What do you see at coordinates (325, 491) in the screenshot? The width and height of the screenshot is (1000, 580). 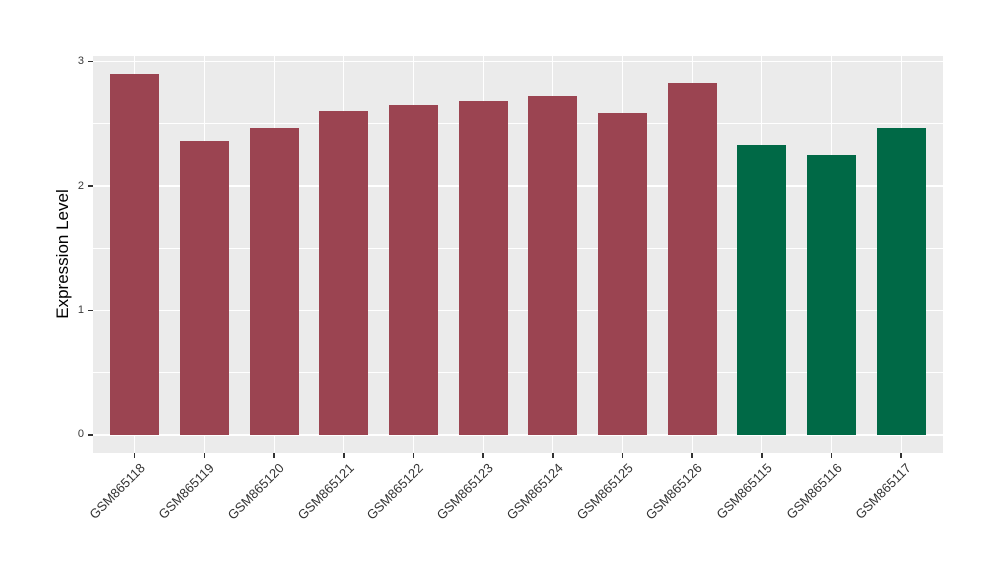 I see `x-tick-label: GSM865121` at bounding box center [325, 491].